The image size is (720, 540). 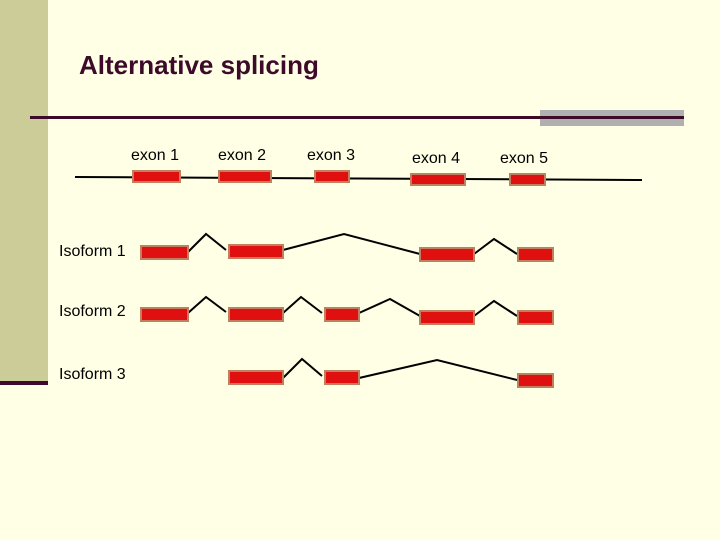 I want to click on isoform-3-track, so click(x=391, y=372).